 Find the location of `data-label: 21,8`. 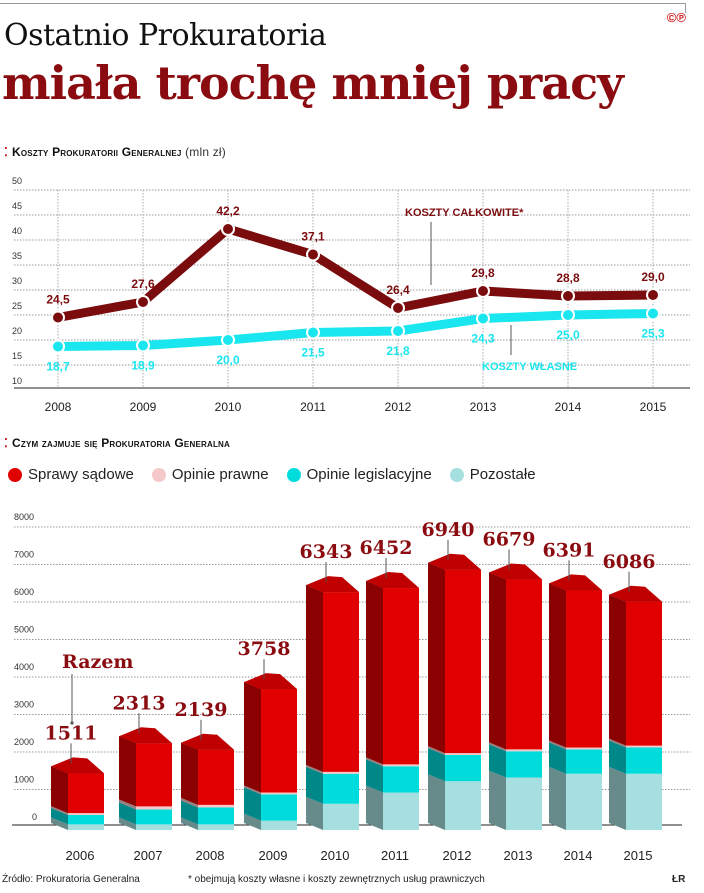

data-label: 21,8 is located at coordinates (398, 351).